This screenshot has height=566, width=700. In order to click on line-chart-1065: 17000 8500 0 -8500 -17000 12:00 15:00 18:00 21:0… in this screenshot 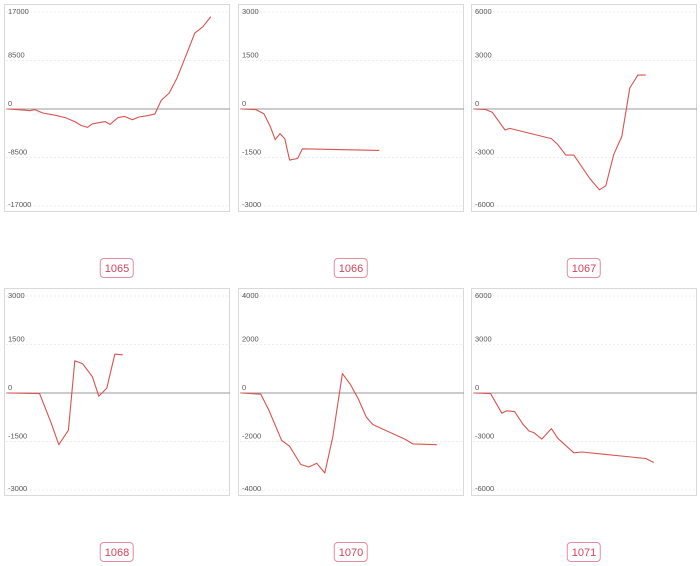, I will do `click(118, 110)`.